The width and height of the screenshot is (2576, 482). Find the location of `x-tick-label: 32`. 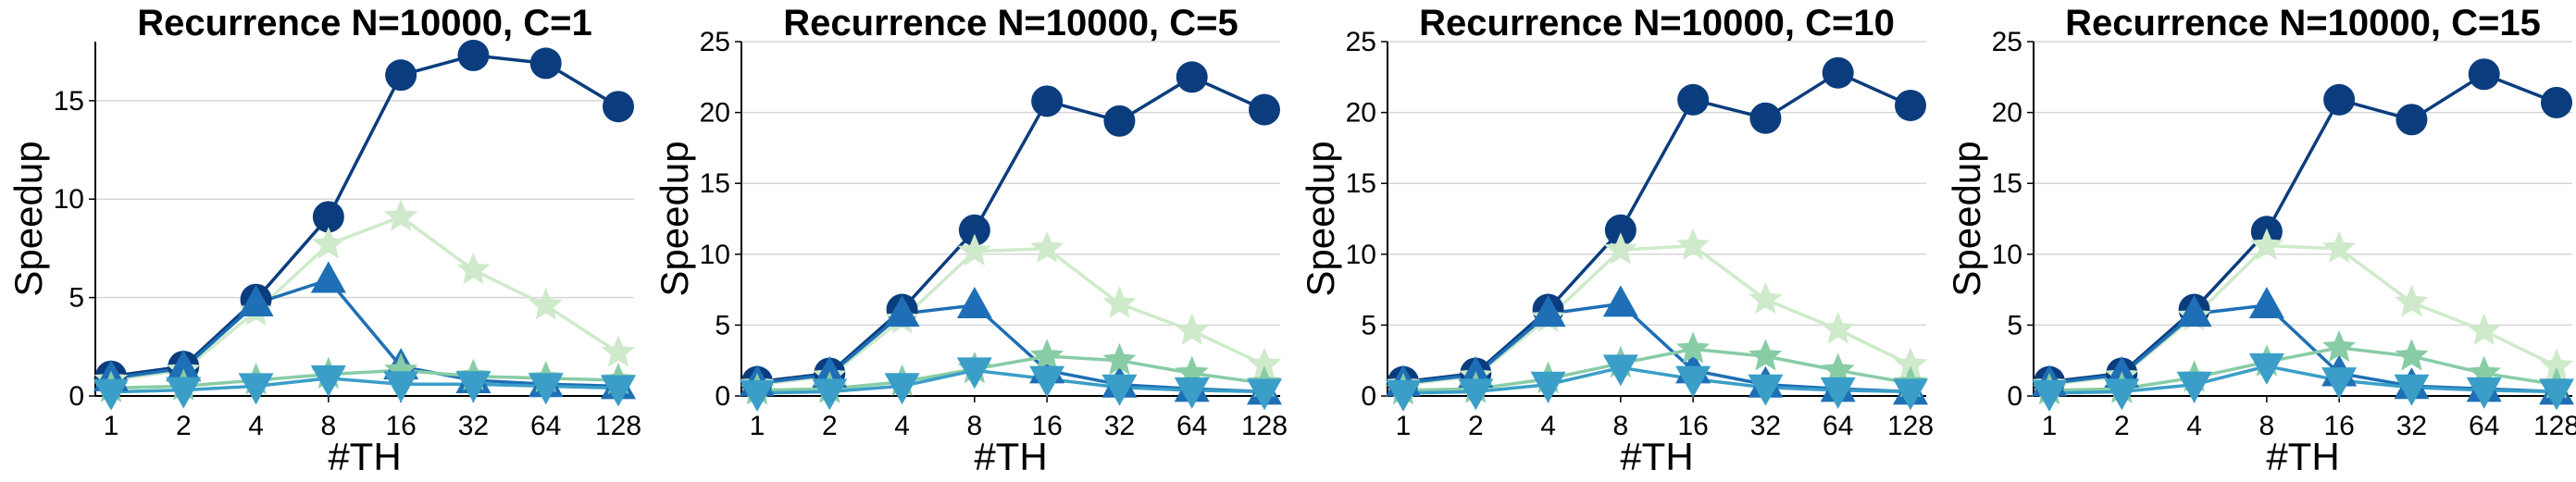

x-tick-label: 32 is located at coordinates (473, 426).